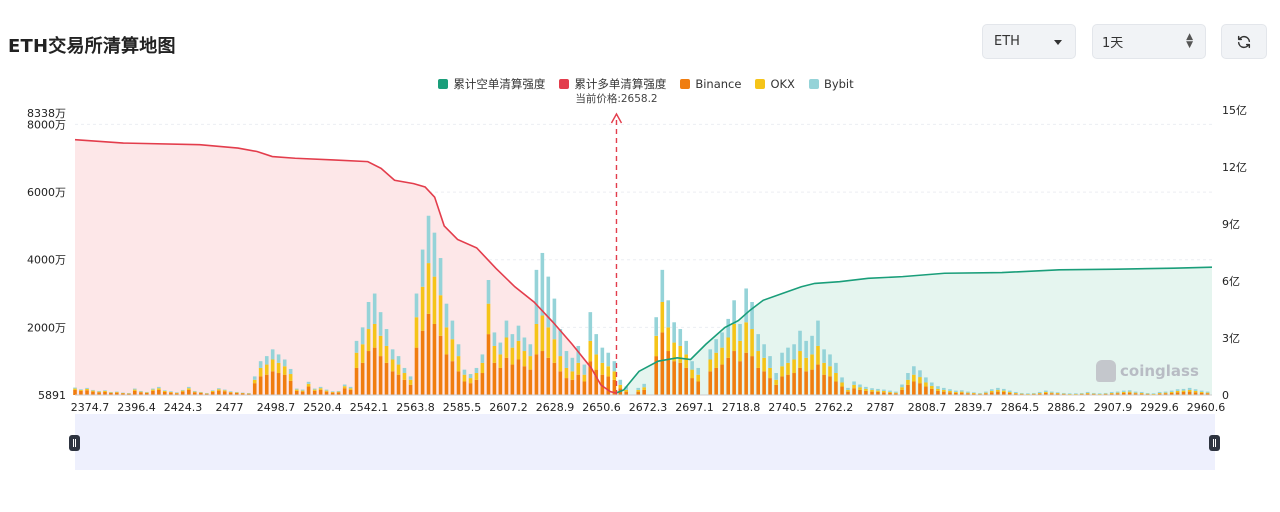  What do you see at coordinates (645, 442) in the screenshot?
I see `range-selector` at bounding box center [645, 442].